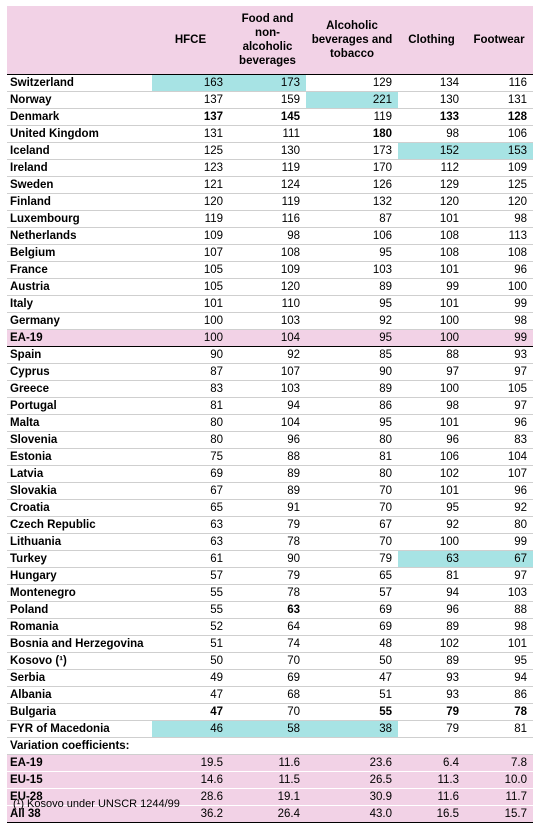 Image resolution: width=539 pixels, height=831 pixels. I want to click on country-name: Albania, so click(79, 695).